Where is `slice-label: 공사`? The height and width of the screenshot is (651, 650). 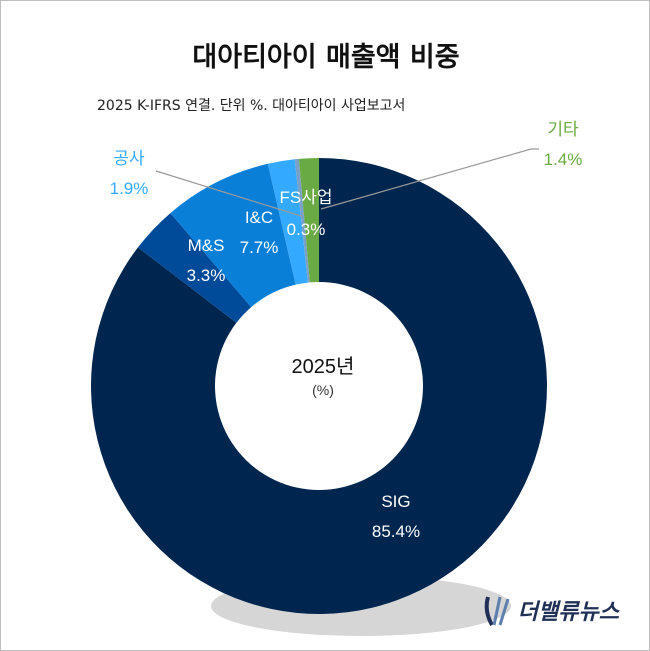
slice-label: 공사 is located at coordinates (129, 158).